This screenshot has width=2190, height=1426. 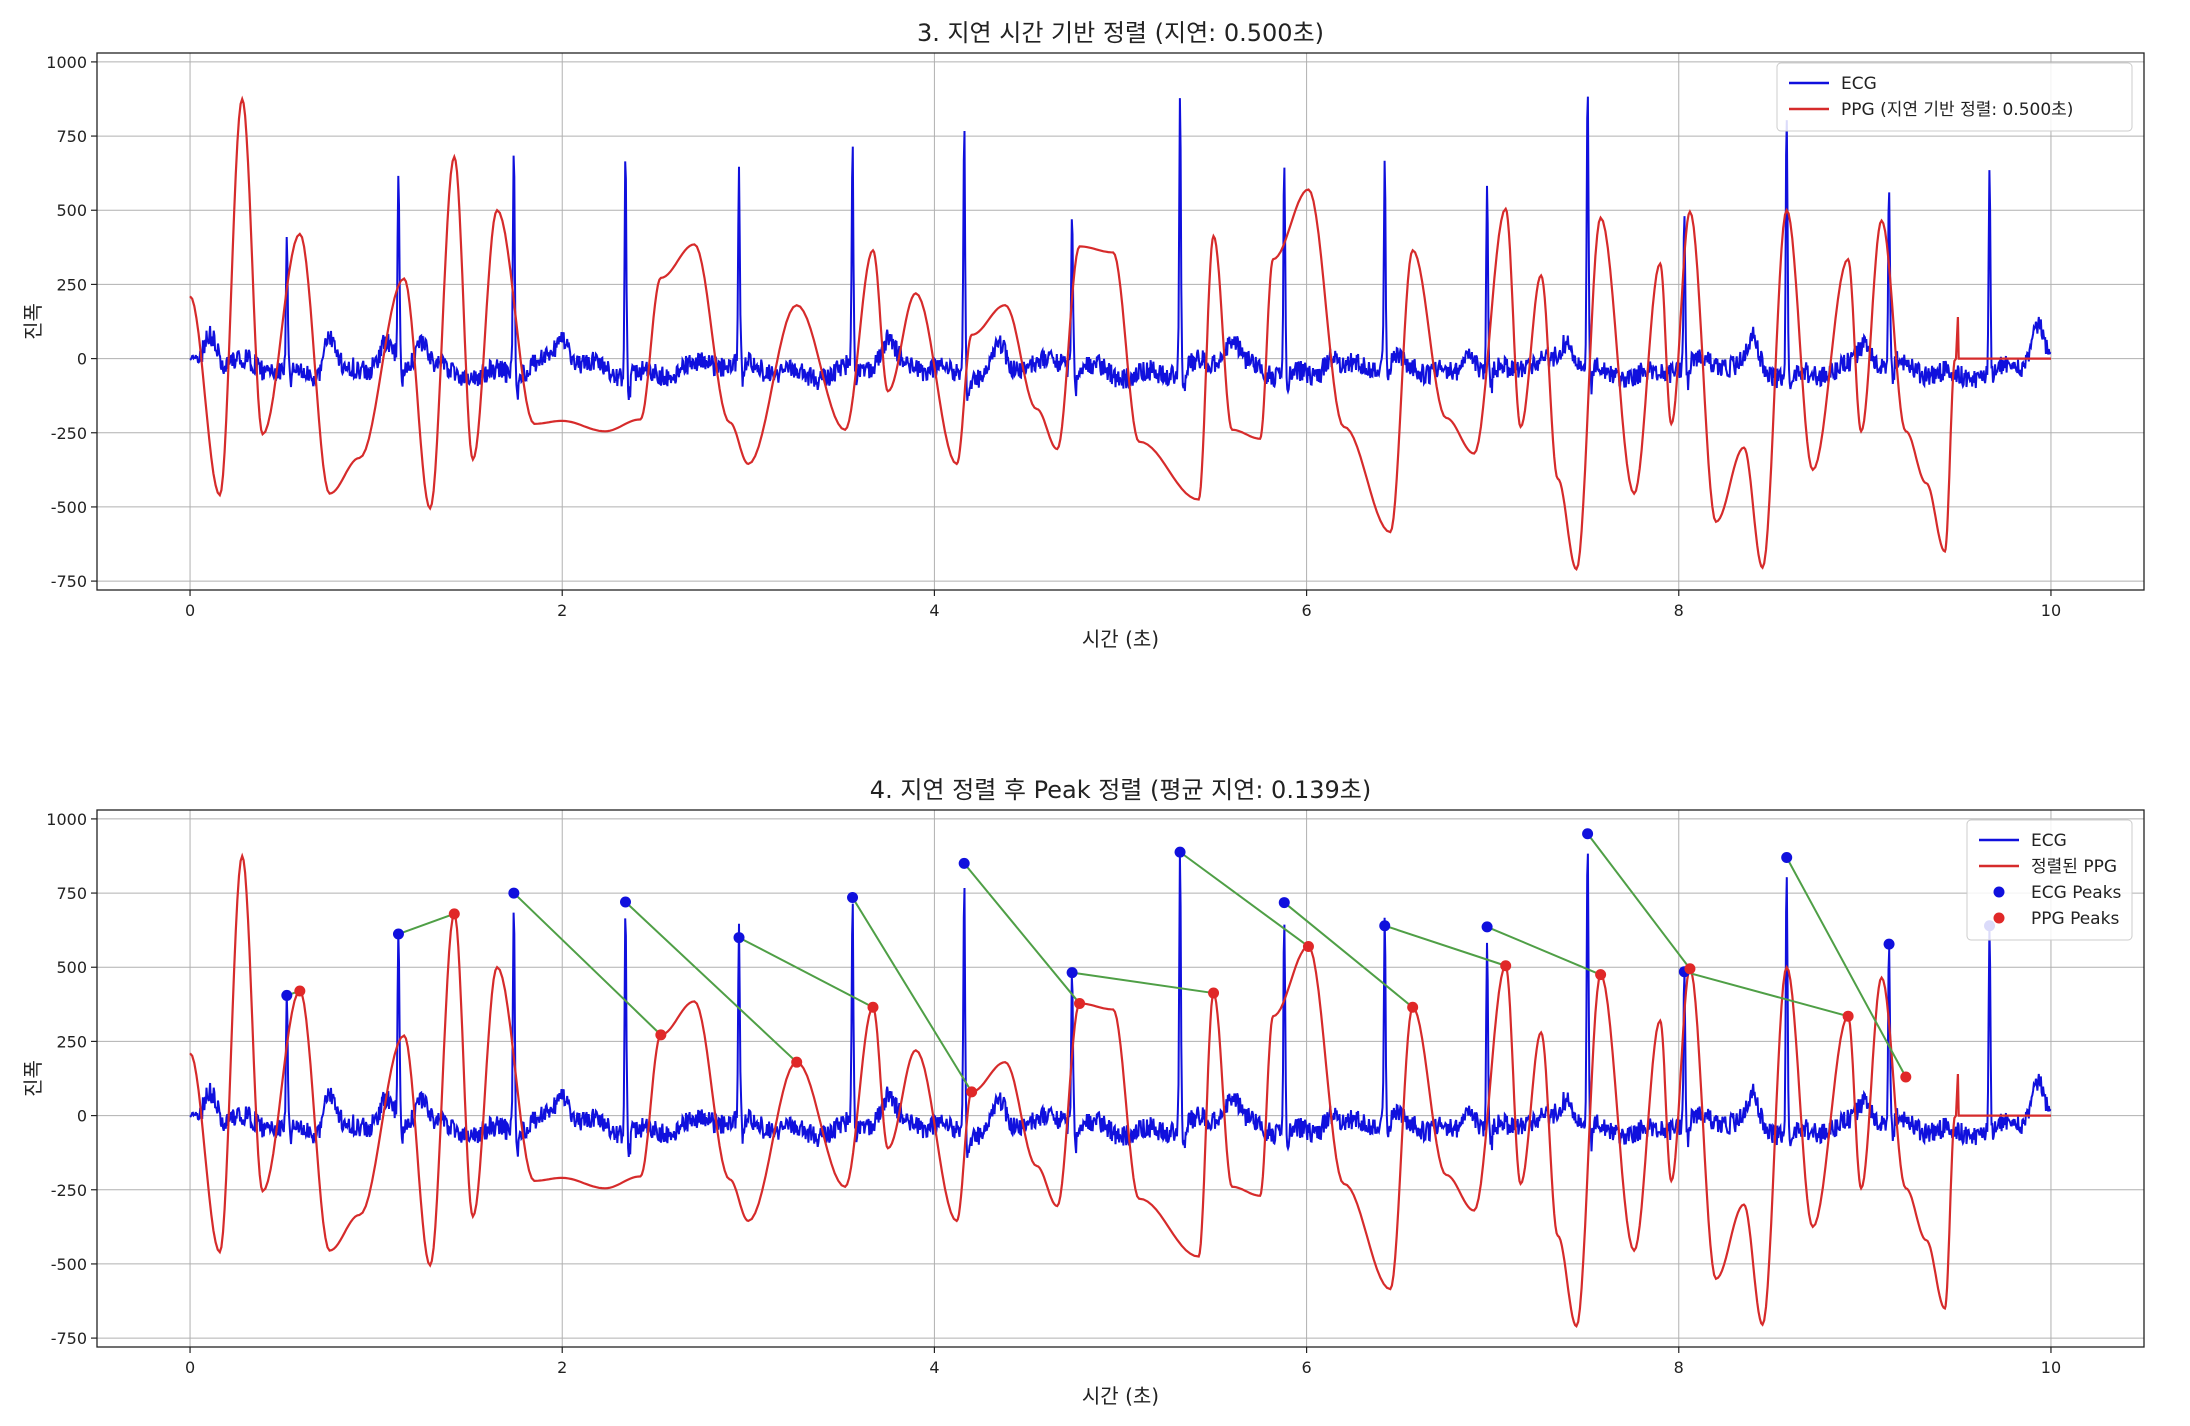 I want to click on y-tick-label: 0, so click(x=82, y=1116).